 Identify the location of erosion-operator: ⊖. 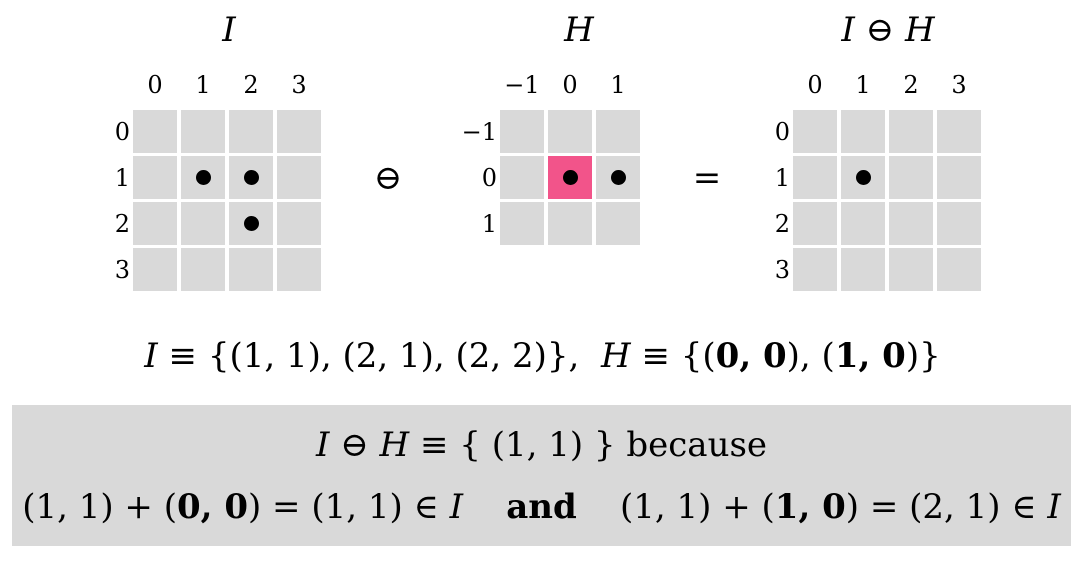
(388, 178).